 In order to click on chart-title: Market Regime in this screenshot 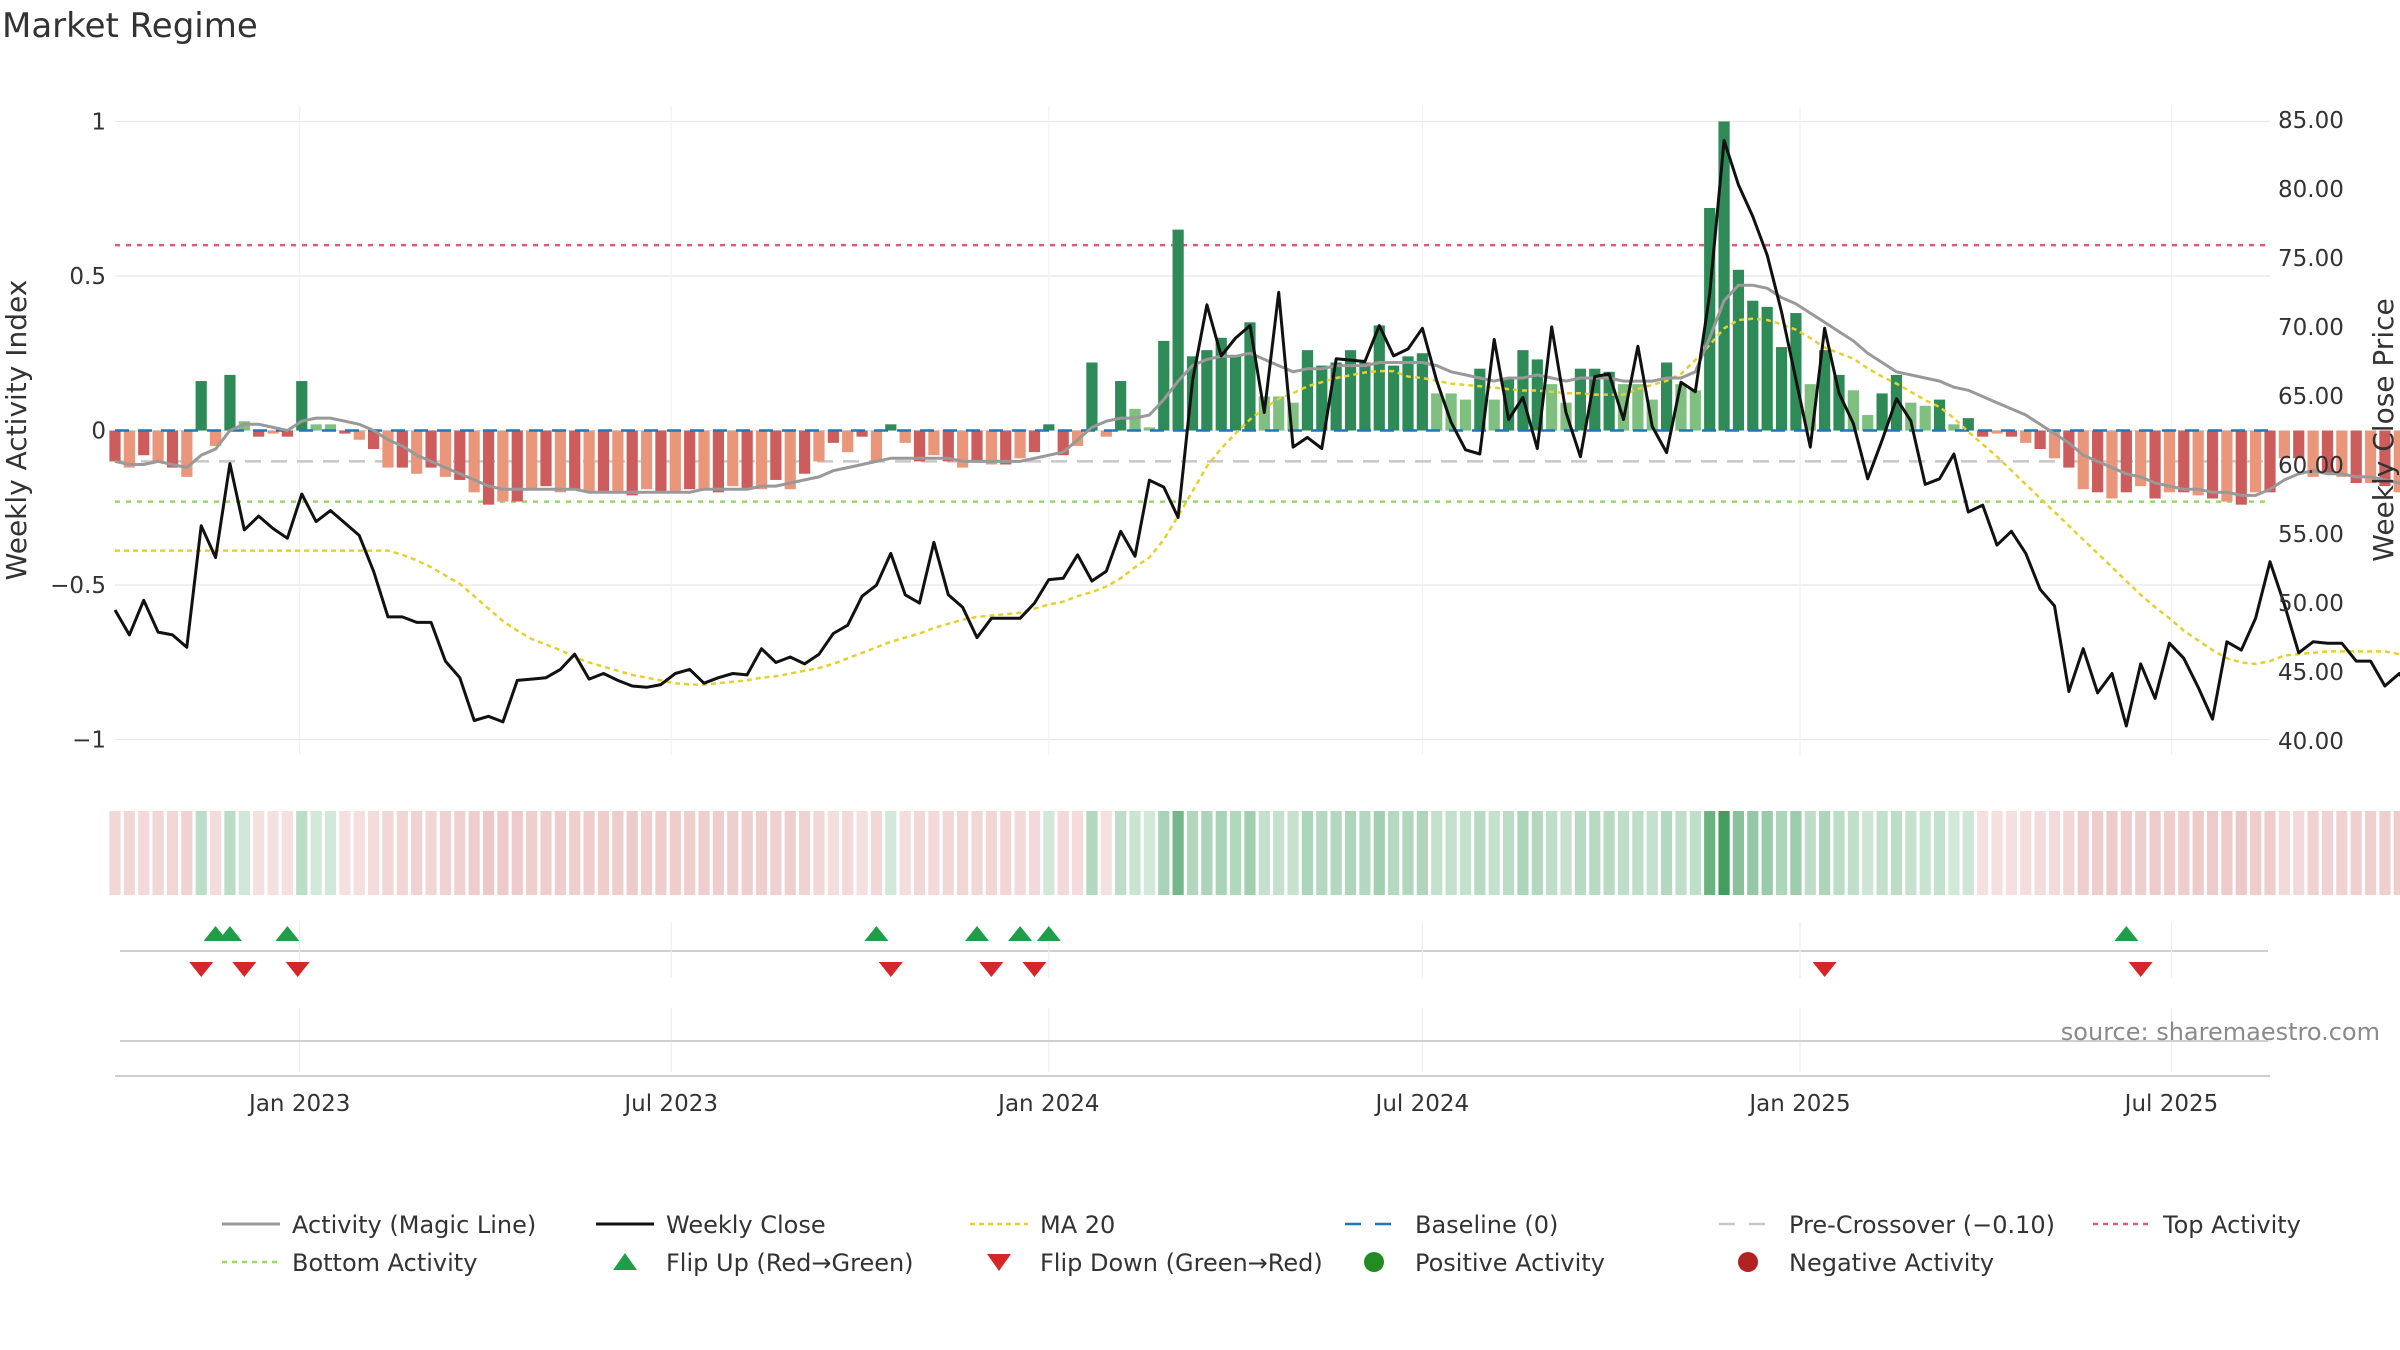, I will do `click(130, 26)`.